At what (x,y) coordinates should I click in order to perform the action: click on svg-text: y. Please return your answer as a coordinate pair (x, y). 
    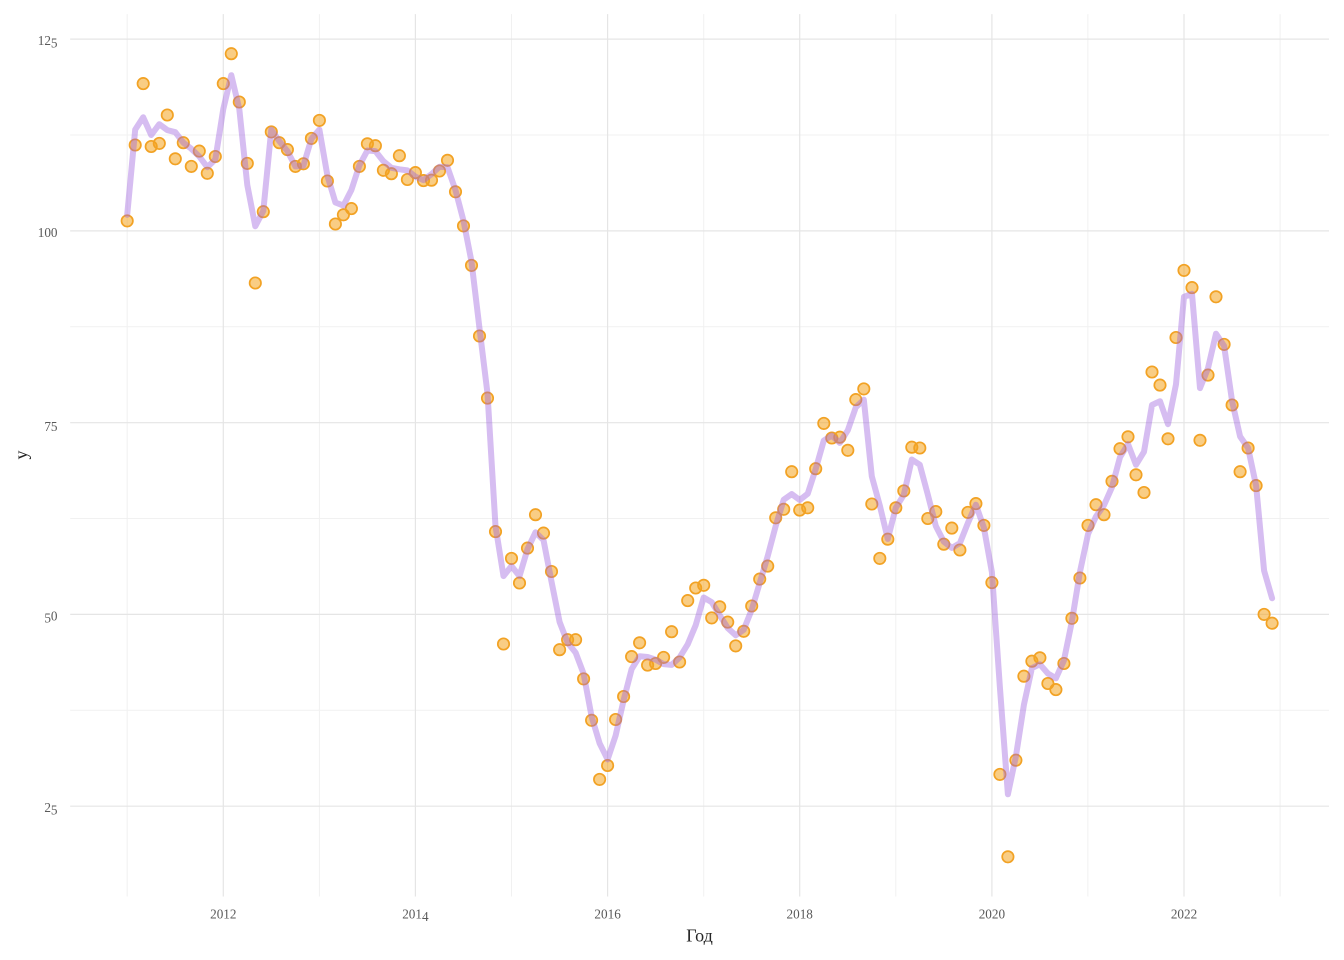
    Looking at the image, I should click on (21, 455).